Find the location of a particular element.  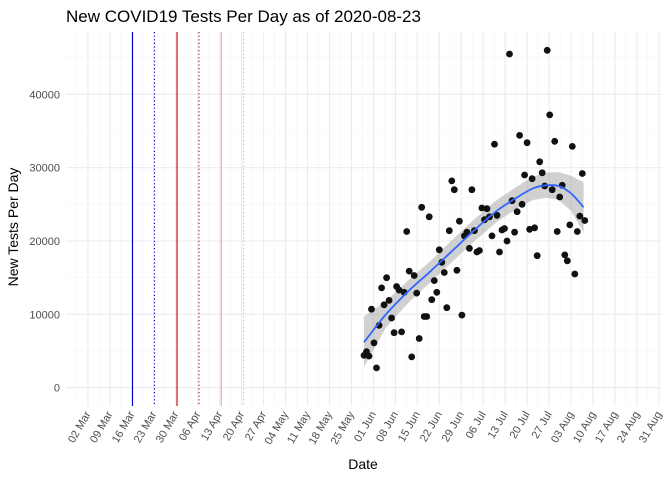

smooth-trend-line is located at coordinates (474, 263).